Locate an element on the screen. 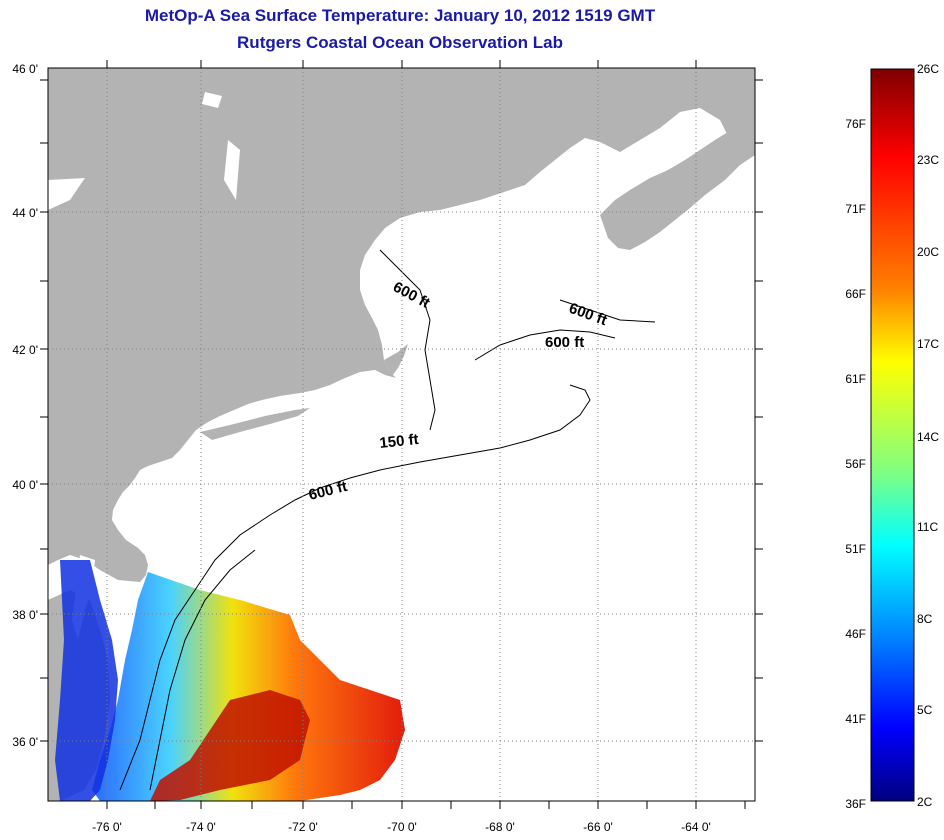  lat-label-44: 44 0' is located at coordinates (25, 213).